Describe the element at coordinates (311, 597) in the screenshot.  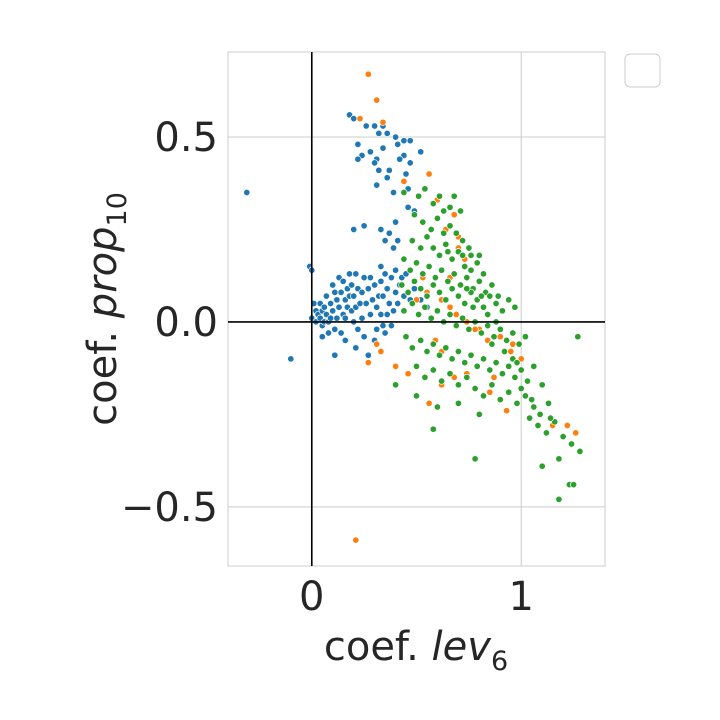
I see `x-tick-label-0: 0` at that location.